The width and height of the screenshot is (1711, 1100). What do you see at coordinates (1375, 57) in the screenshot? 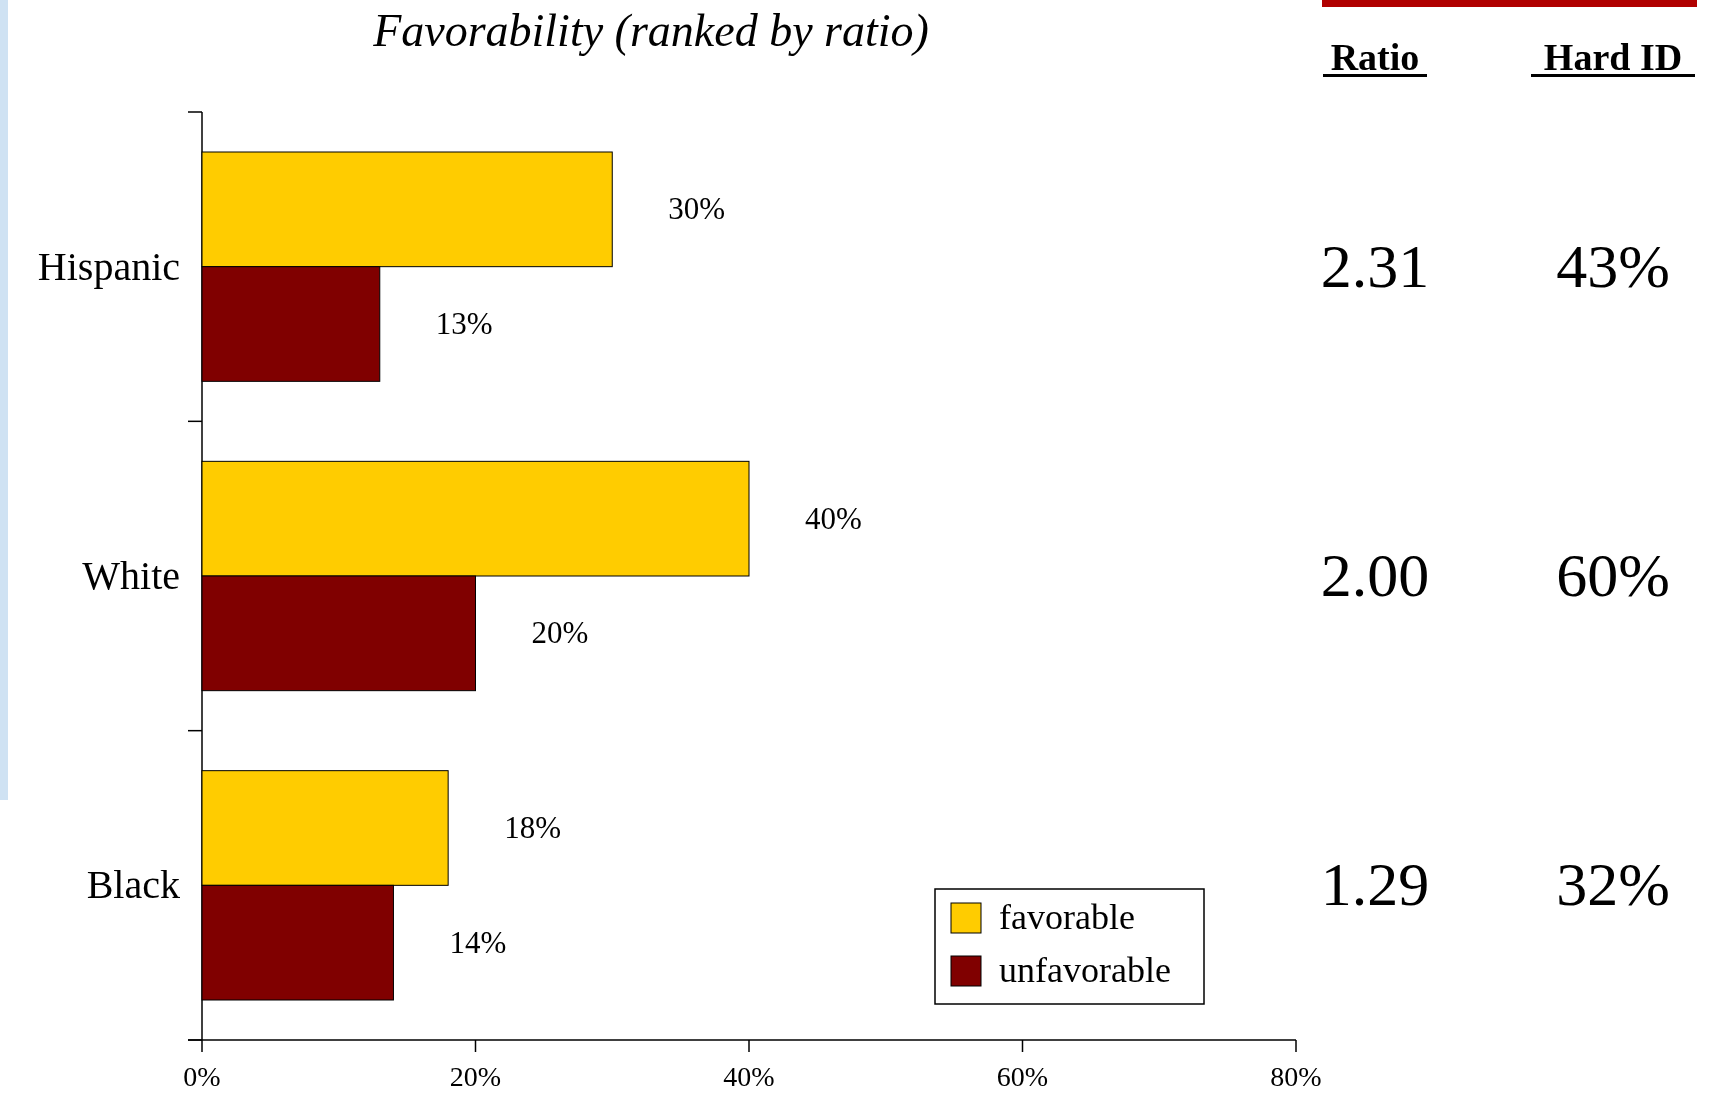
I see `category-label: Ratio` at bounding box center [1375, 57].